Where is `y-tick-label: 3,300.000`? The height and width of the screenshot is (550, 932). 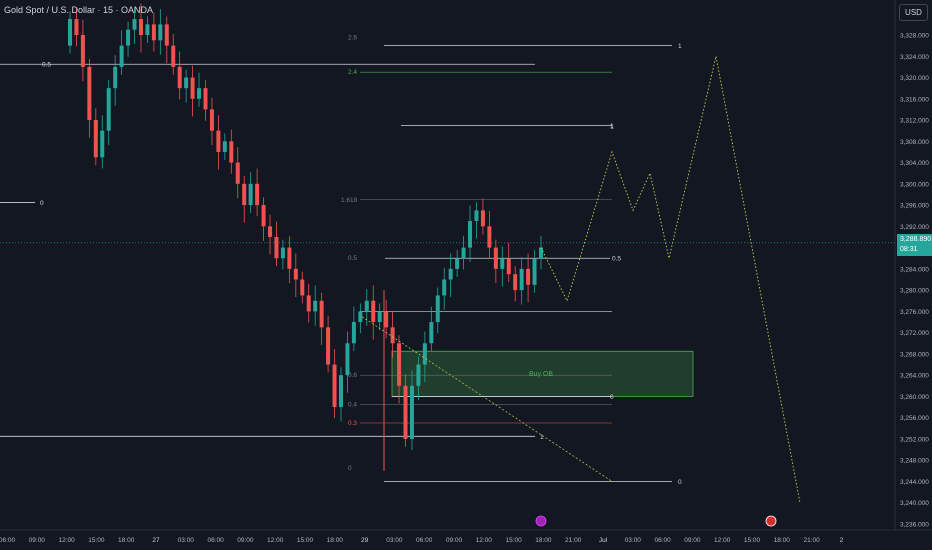
y-tick-label: 3,300.000 is located at coordinates (914, 184).